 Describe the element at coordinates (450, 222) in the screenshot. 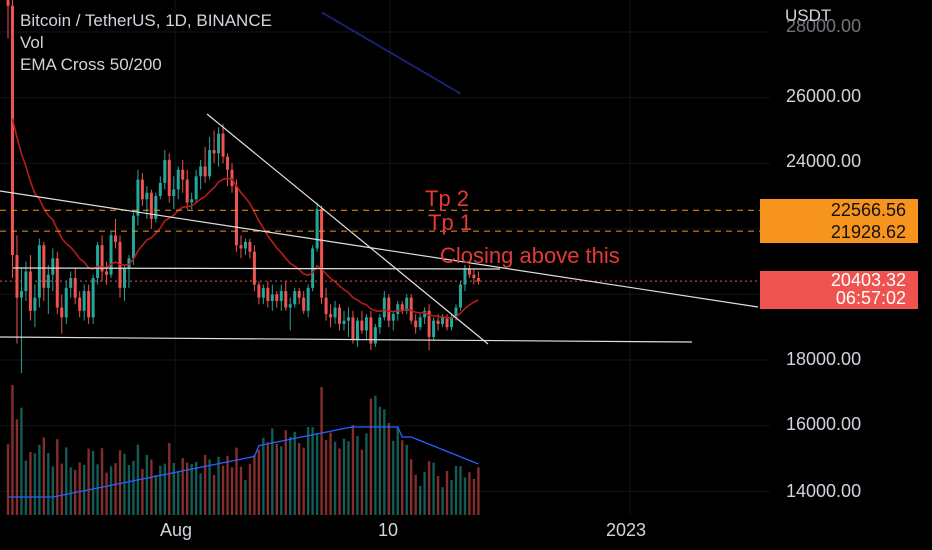

I see `tp1-annotation: Tp 1` at that location.